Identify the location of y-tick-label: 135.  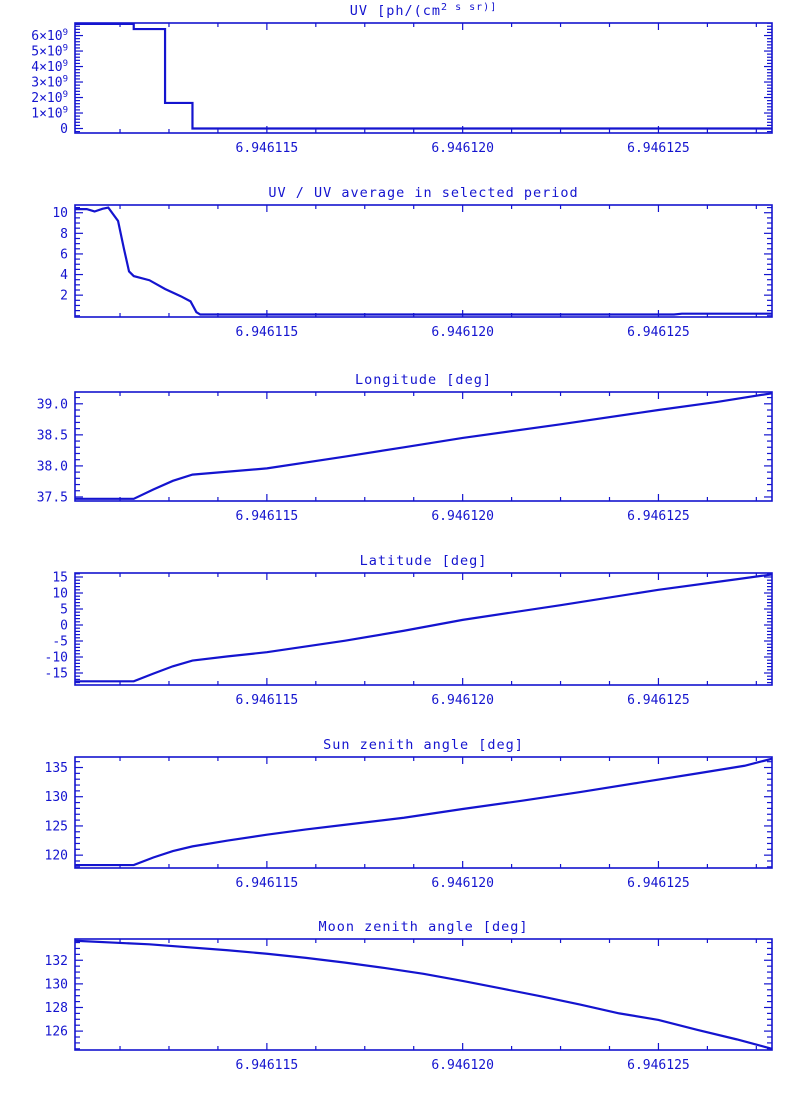
(56, 768).